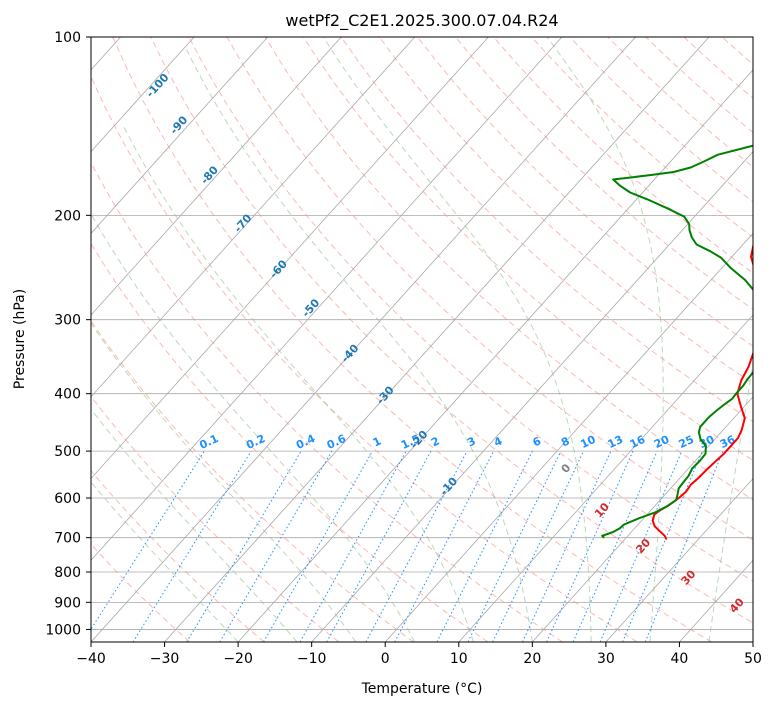 The image size is (775, 708). I want to click on y-tick-label: 900, so click(67, 603).